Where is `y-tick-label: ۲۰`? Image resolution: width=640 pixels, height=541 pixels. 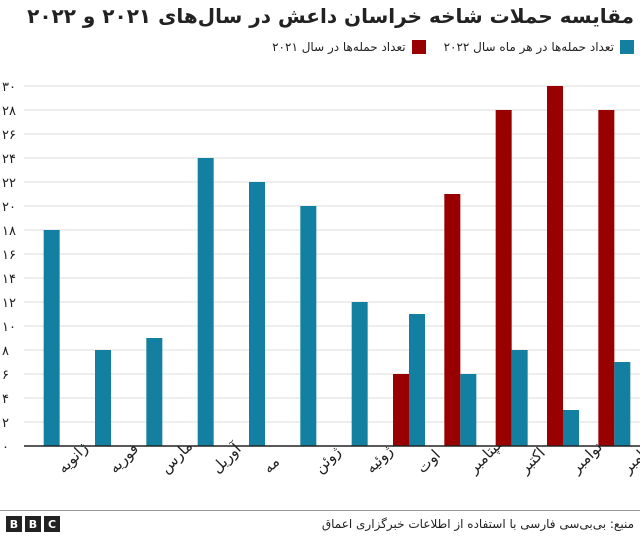
y-tick-label: ۲۰ is located at coordinates (9, 207).